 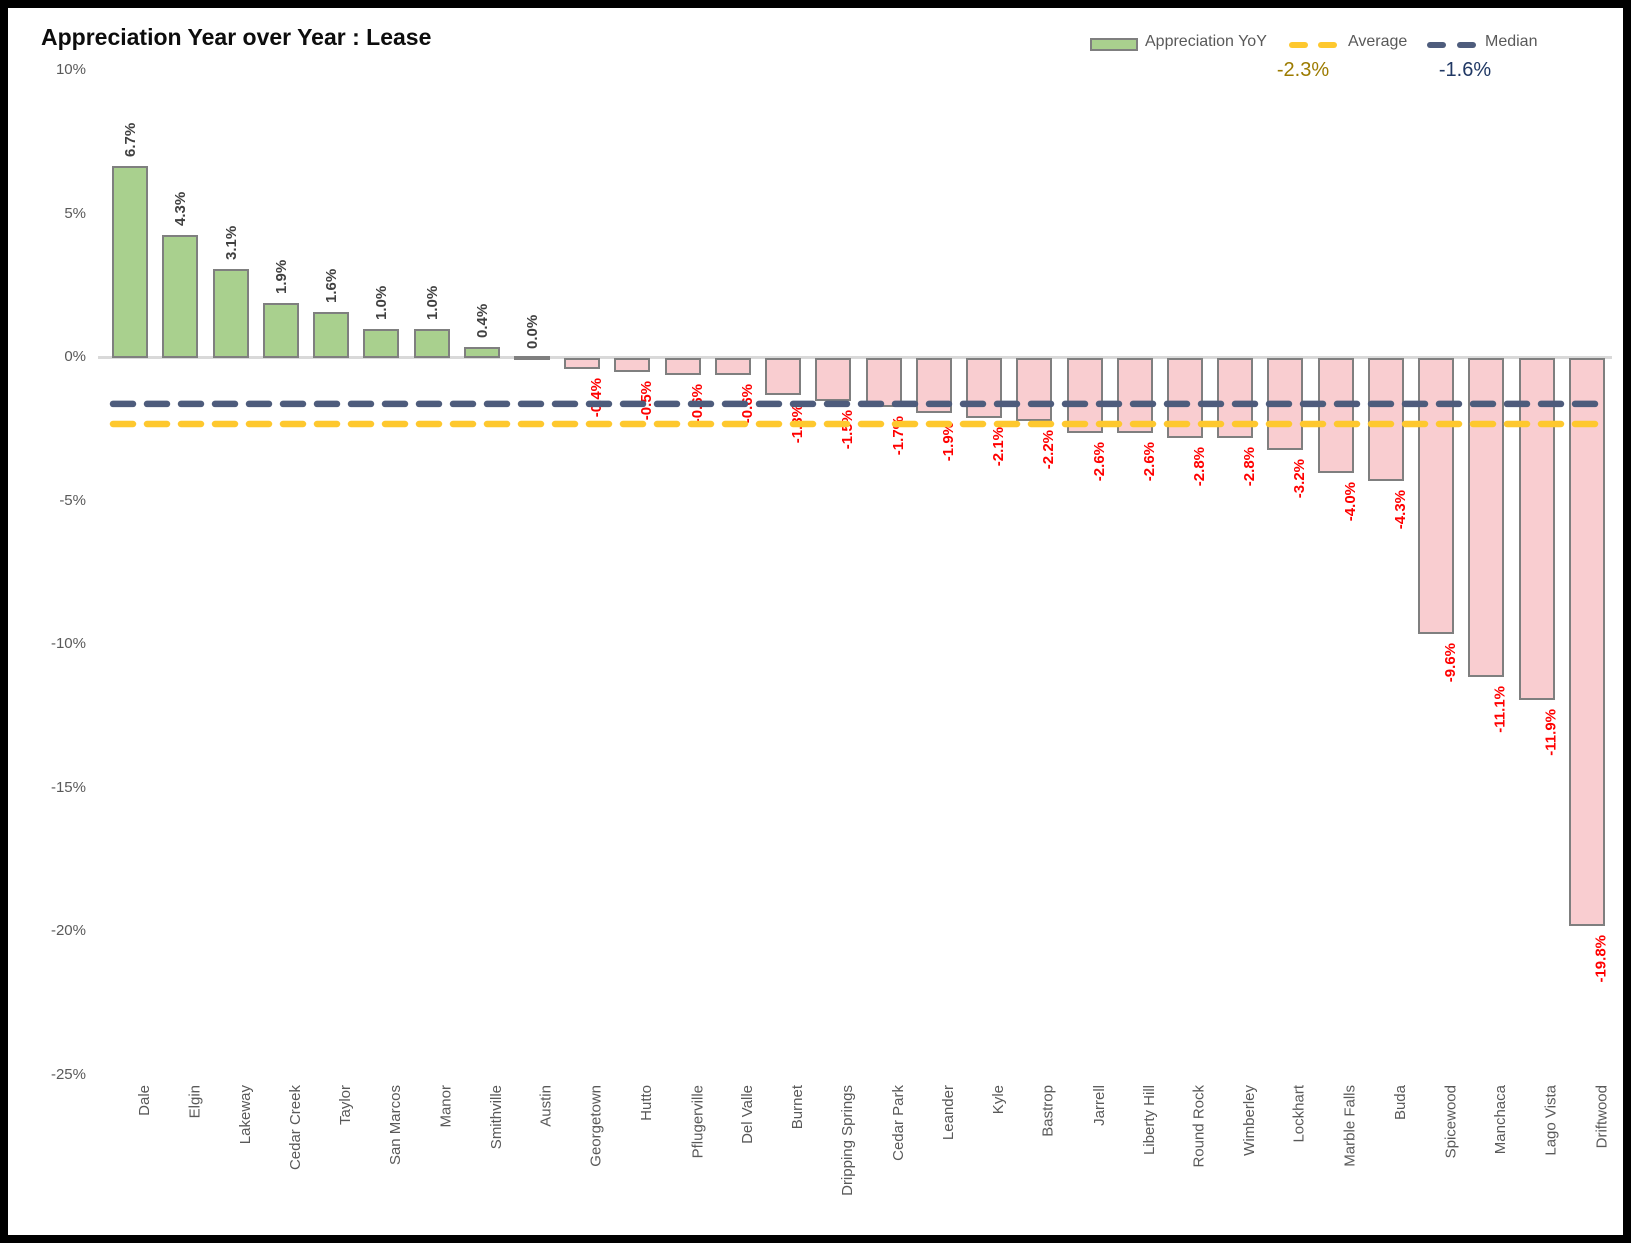 What do you see at coordinates (1450, 1122) in the screenshot?
I see `category-label-spicewood: Spicewood` at bounding box center [1450, 1122].